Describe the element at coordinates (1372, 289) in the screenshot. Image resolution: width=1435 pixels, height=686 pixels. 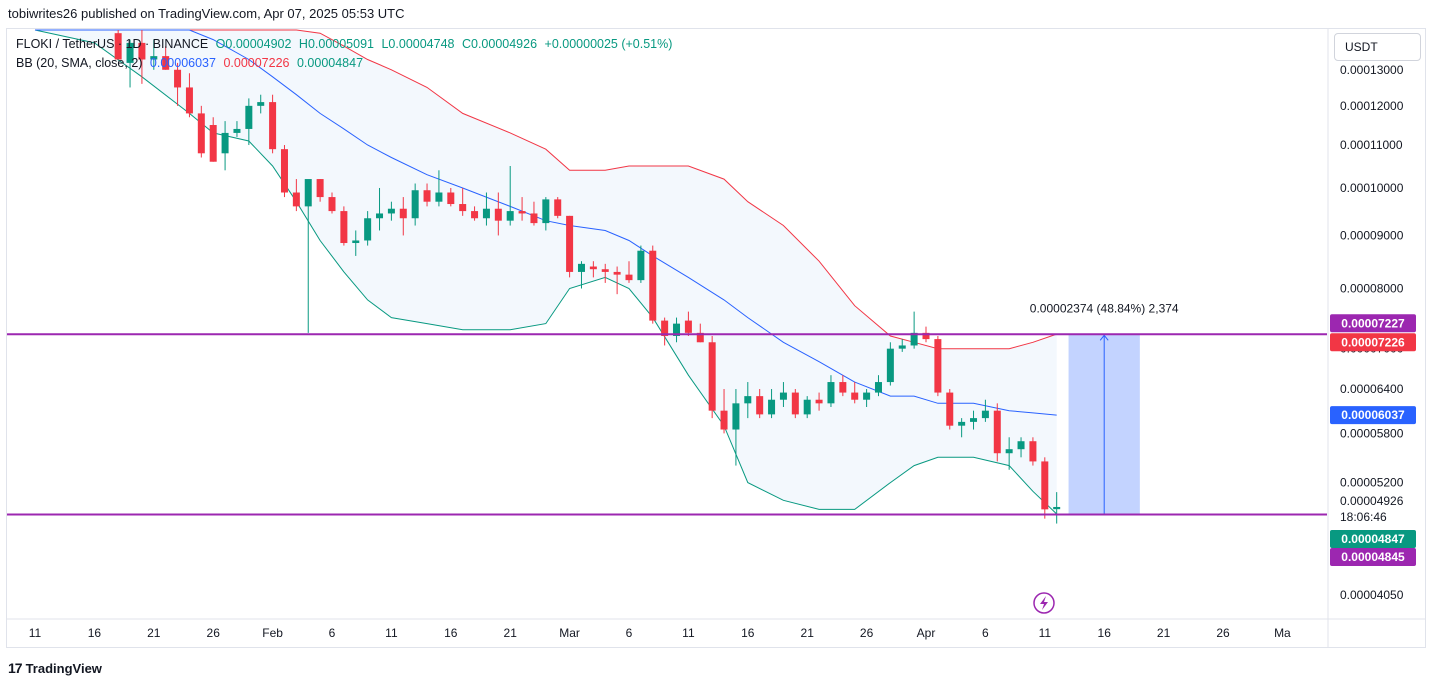
I see `price-axis-label: 0.00008000` at that location.